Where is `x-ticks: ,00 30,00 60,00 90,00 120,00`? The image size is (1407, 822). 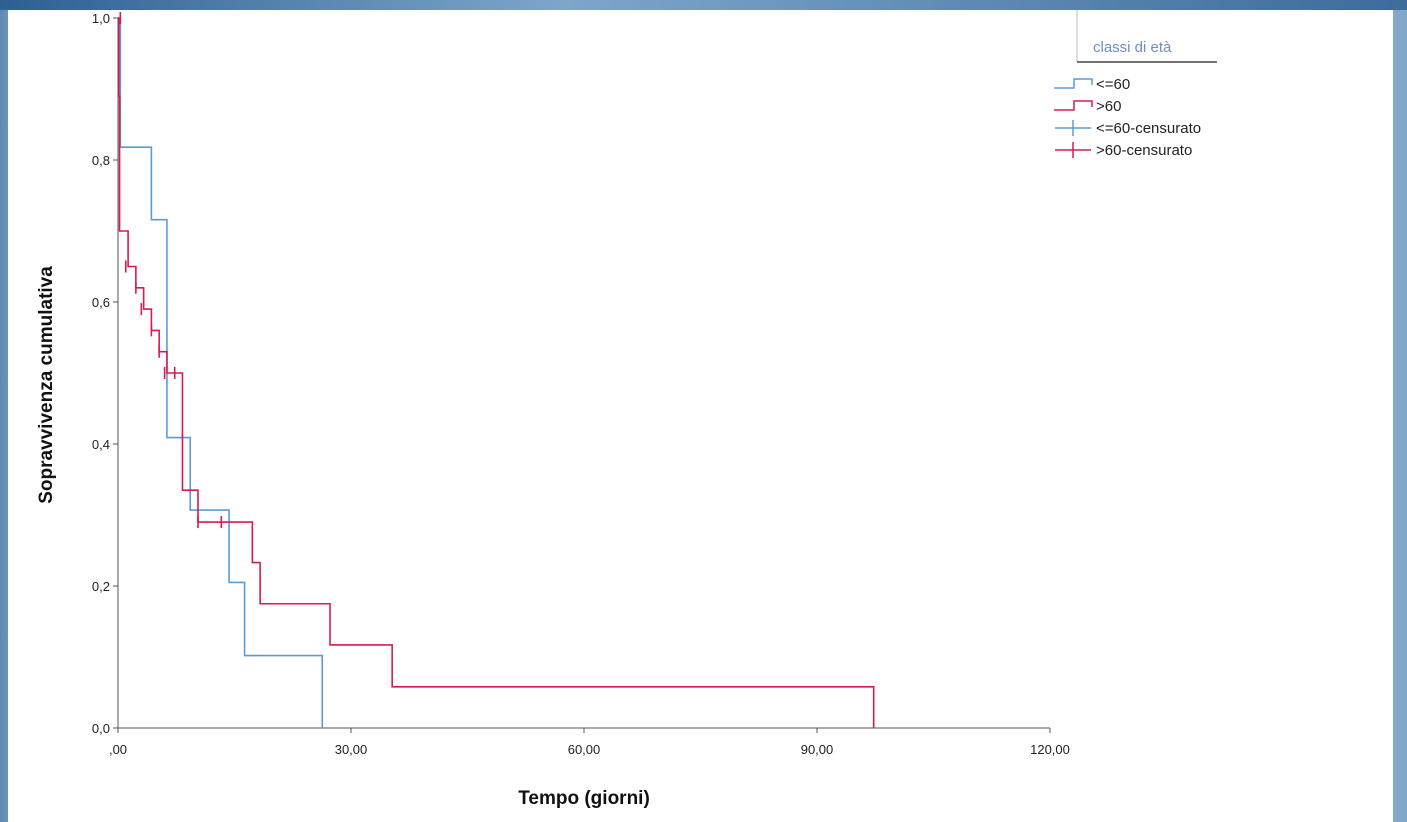
x-ticks: ,00 30,00 60,00 90,00 120,00 is located at coordinates (589, 742).